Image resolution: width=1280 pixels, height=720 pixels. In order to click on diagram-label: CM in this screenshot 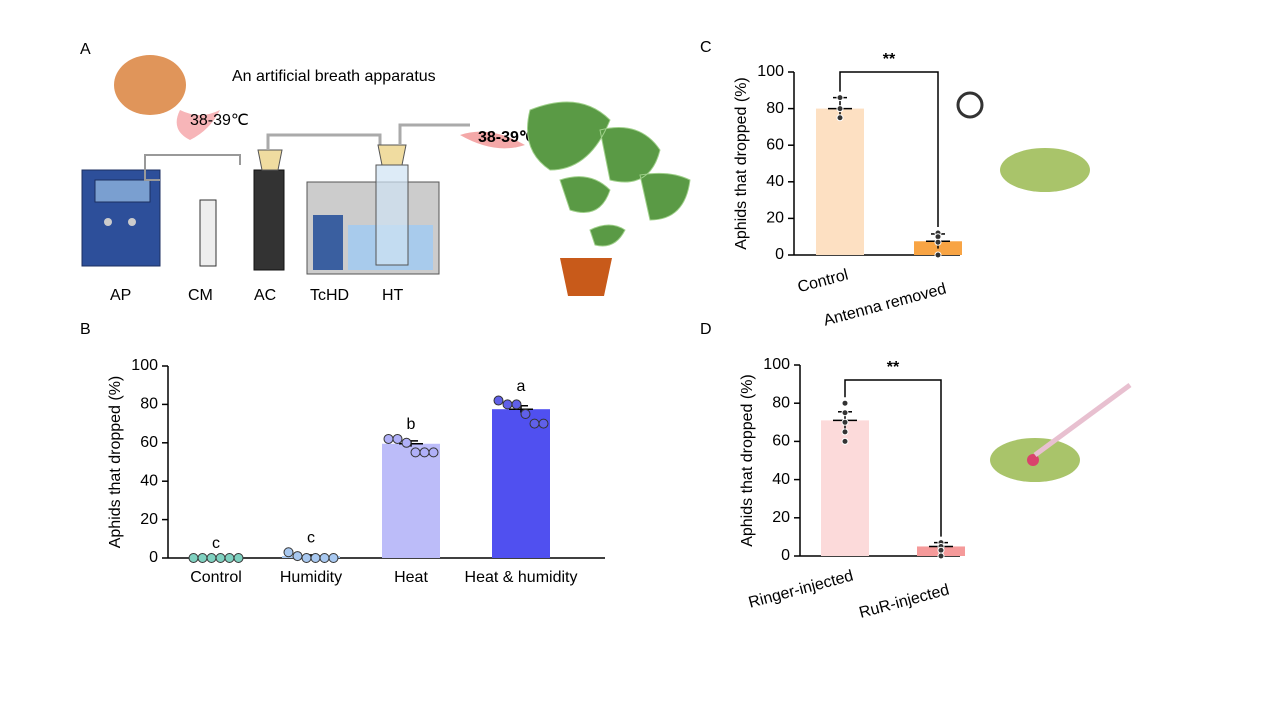, I will do `click(200, 295)`.